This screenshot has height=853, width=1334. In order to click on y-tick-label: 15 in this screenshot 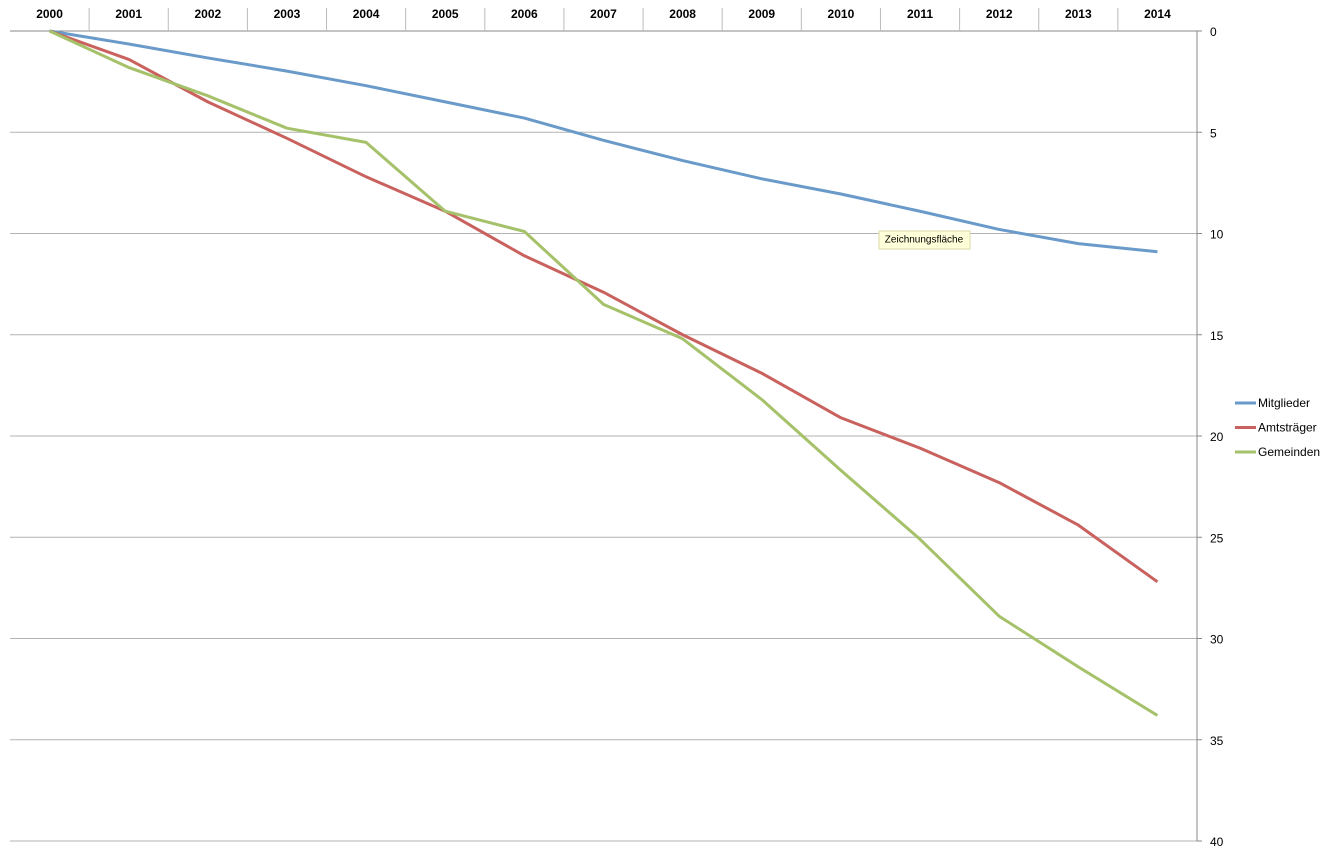, I will do `click(1217, 336)`.